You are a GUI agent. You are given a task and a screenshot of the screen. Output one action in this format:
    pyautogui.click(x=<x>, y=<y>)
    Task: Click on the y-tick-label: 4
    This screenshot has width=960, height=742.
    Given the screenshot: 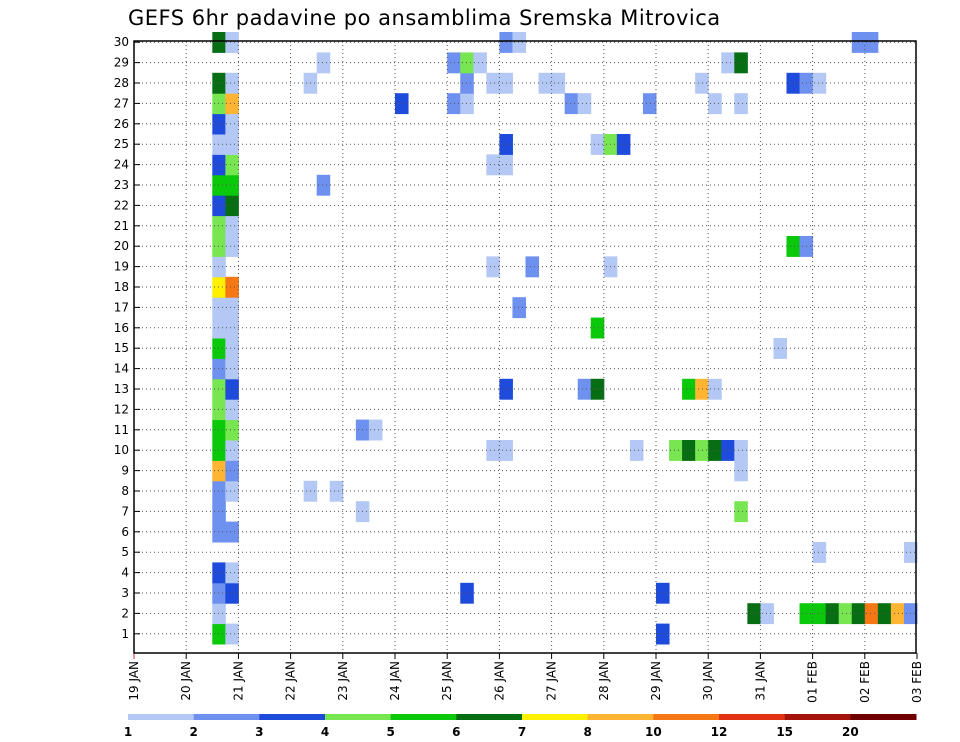 What is the action you would take?
    pyautogui.click(x=125, y=573)
    